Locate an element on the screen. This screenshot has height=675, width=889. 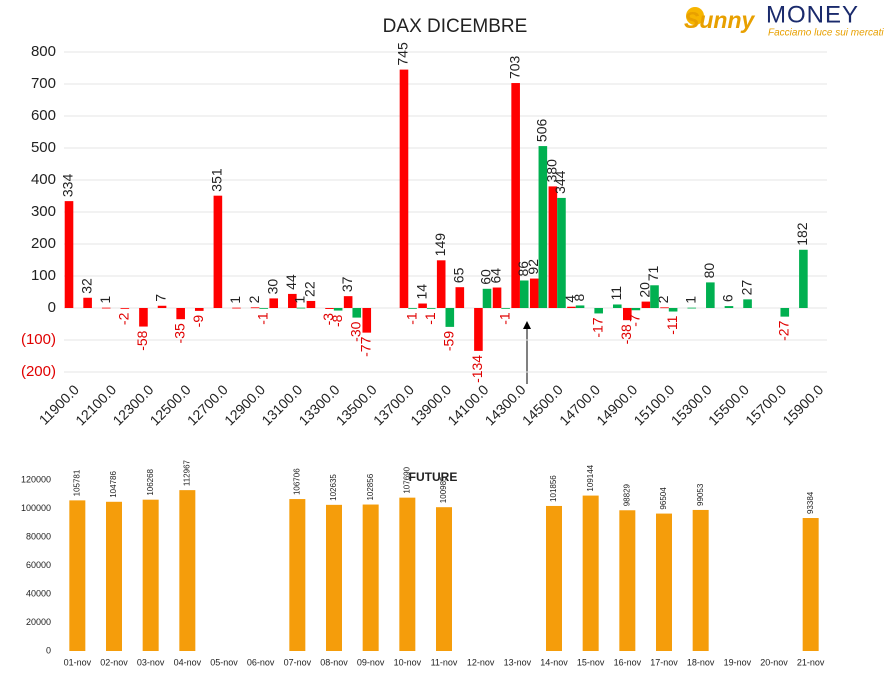
chart-title: FUTURE is located at coordinates (433, 477).